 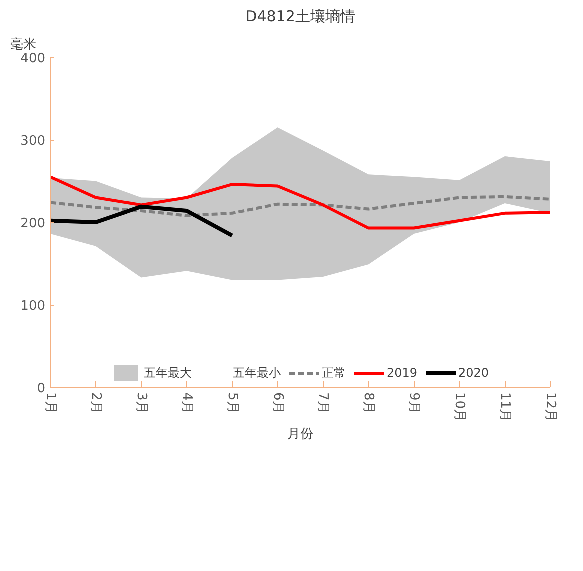 I want to click on legend-label: 2019, so click(x=402, y=373).